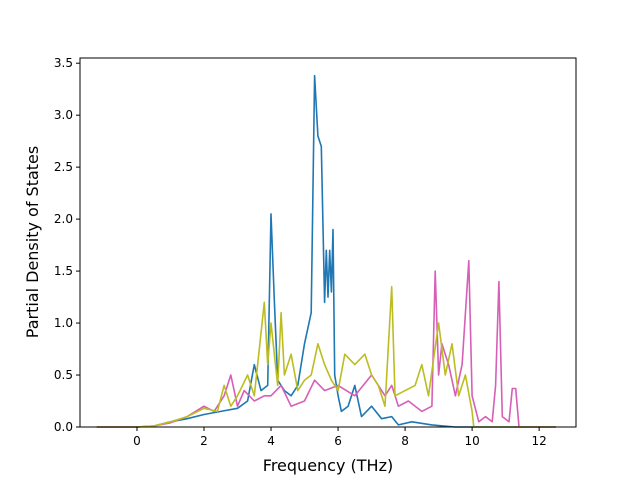  I want to click on x-tick-label: 2, so click(204, 441).